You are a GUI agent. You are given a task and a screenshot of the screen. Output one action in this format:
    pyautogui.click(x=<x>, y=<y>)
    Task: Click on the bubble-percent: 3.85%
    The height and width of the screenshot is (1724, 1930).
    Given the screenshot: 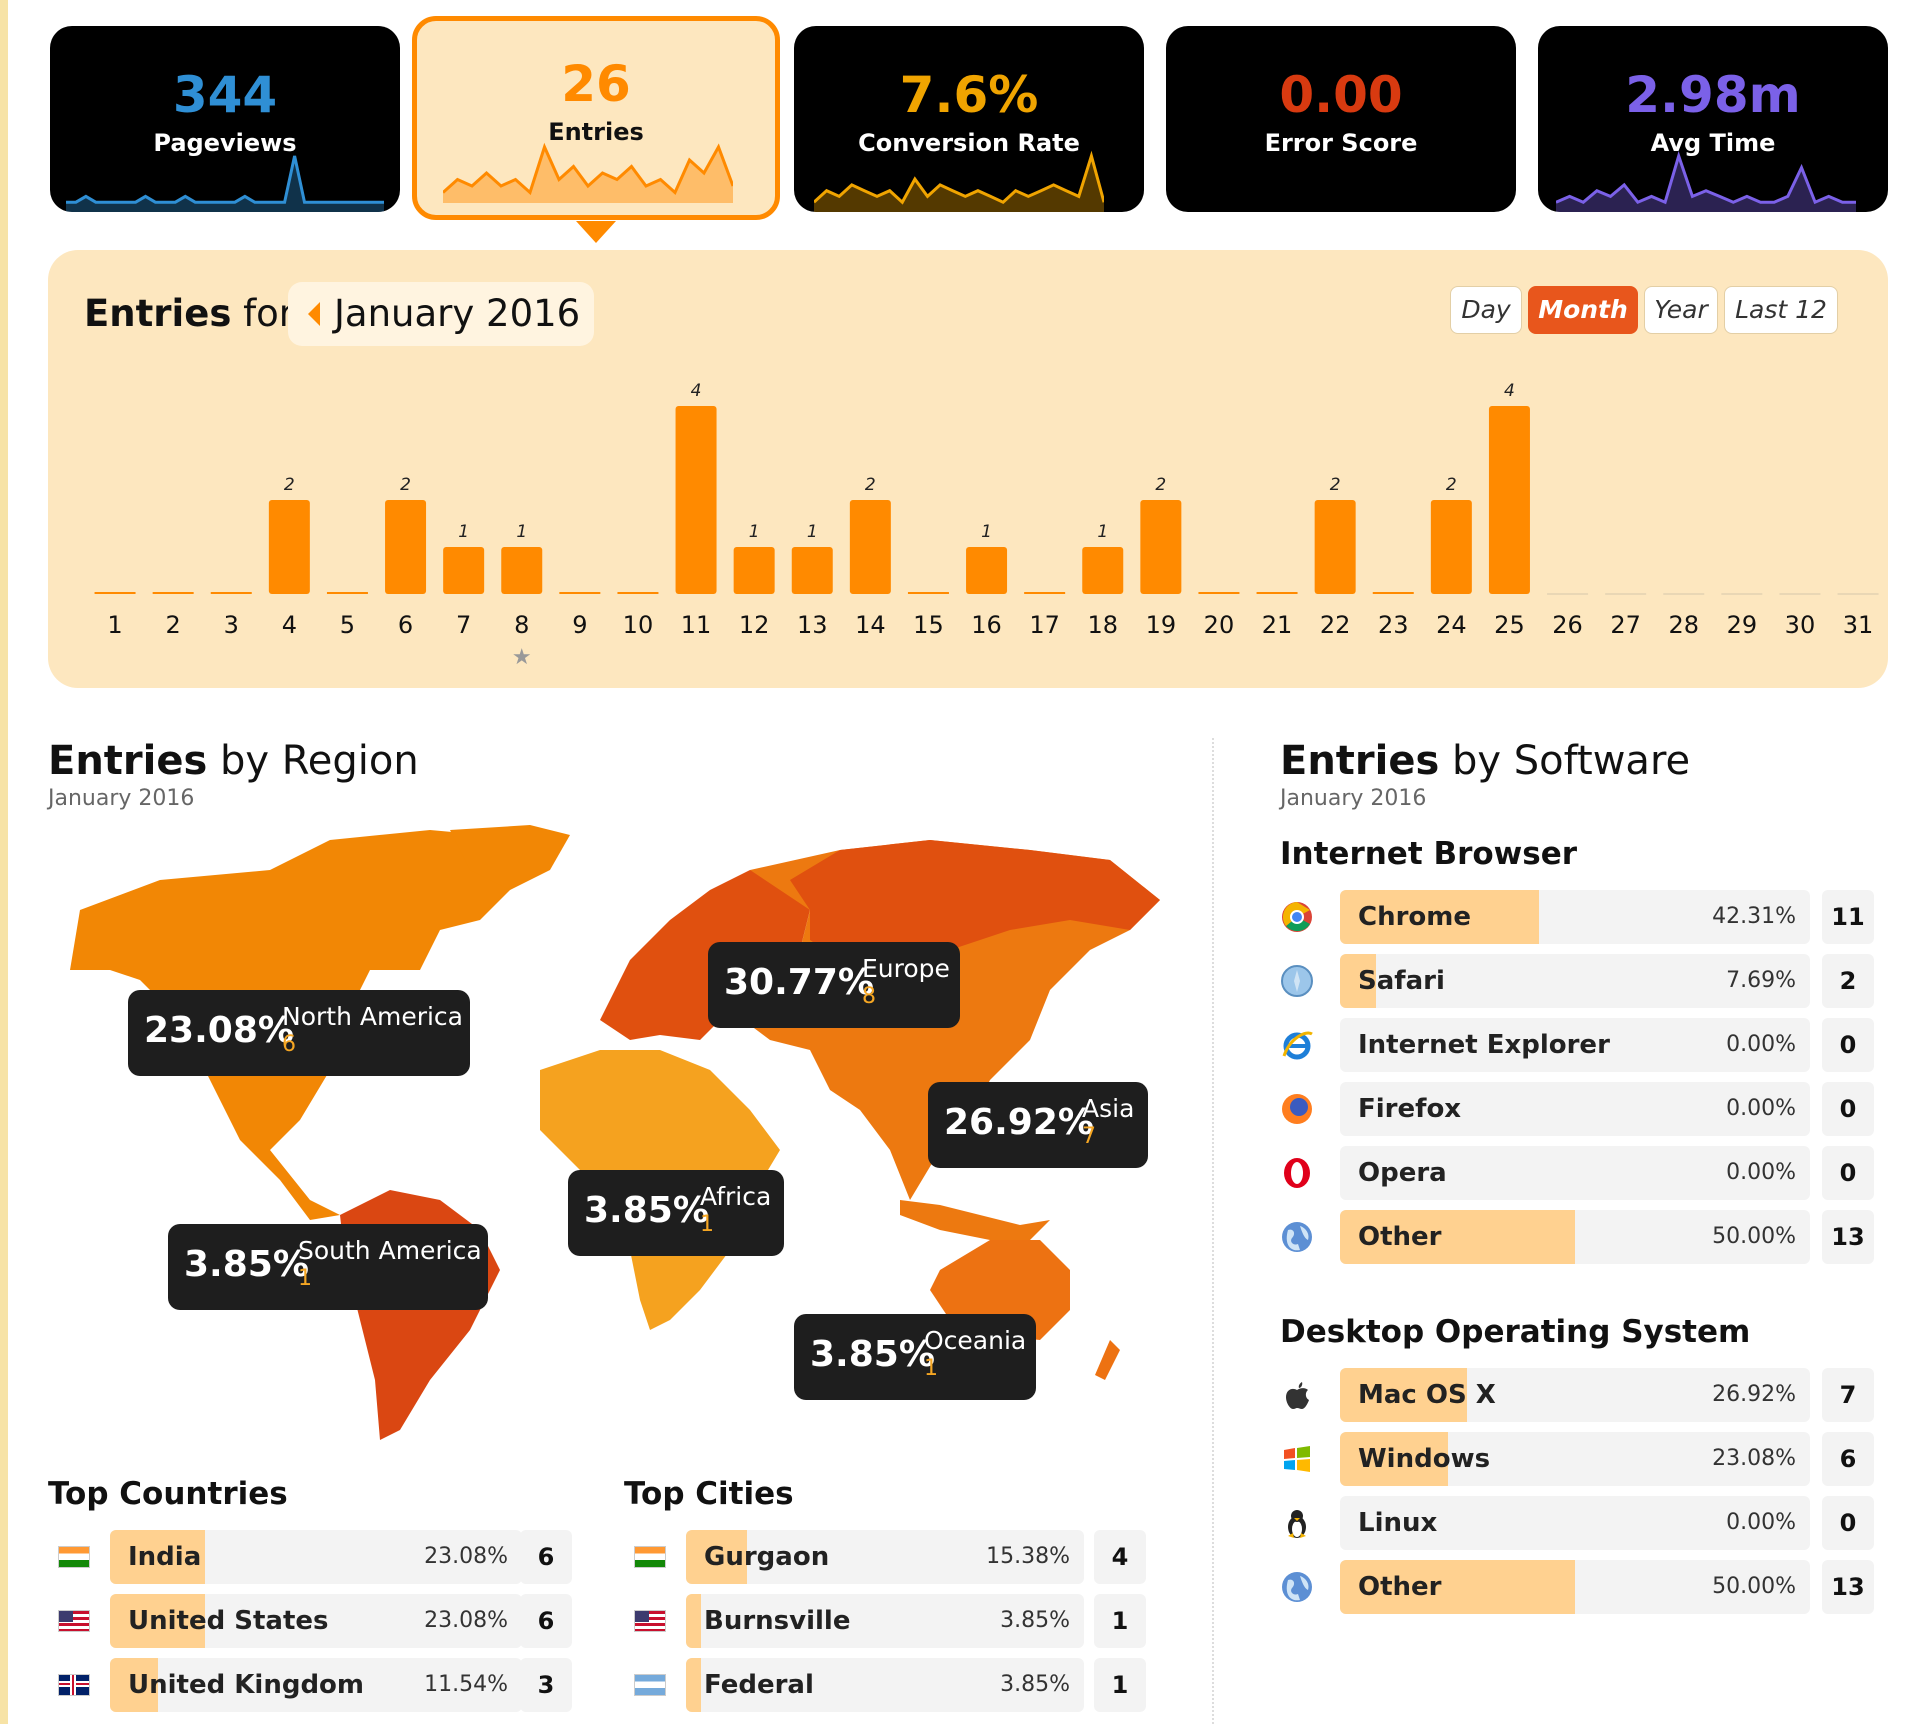 What is the action you would take?
    pyautogui.click(x=872, y=1354)
    